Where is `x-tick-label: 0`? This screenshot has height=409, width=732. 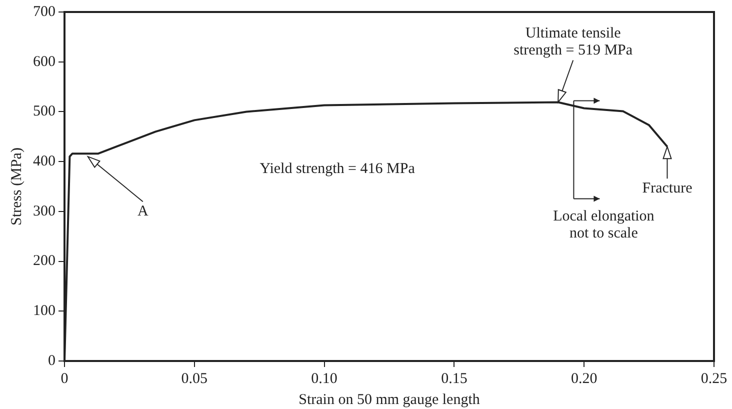
x-tick-label: 0 is located at coordinates (64, 378).